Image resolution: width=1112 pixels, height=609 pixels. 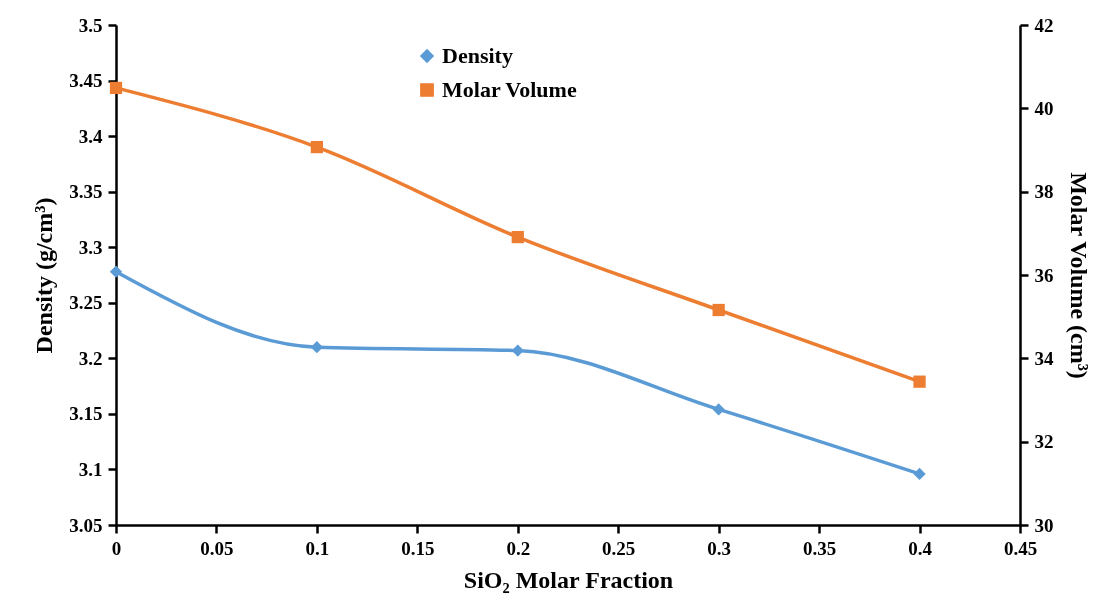 I want to click on y2-tick-label: 42, so click(x=1044, y=25).